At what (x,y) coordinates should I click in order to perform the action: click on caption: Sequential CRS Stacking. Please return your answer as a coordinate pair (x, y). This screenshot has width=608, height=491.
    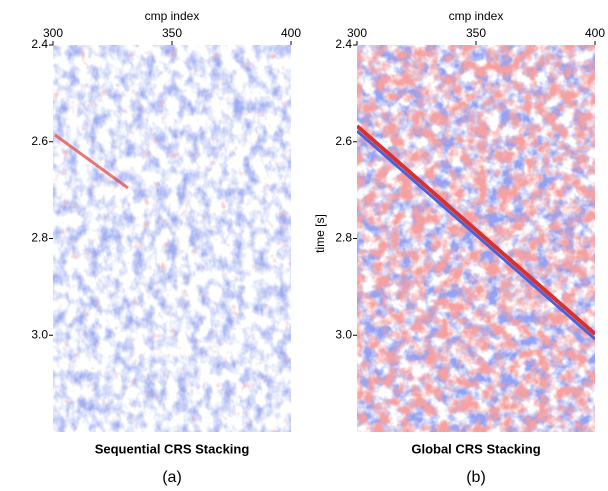
    Looking at the image, I should click on (172, 448).